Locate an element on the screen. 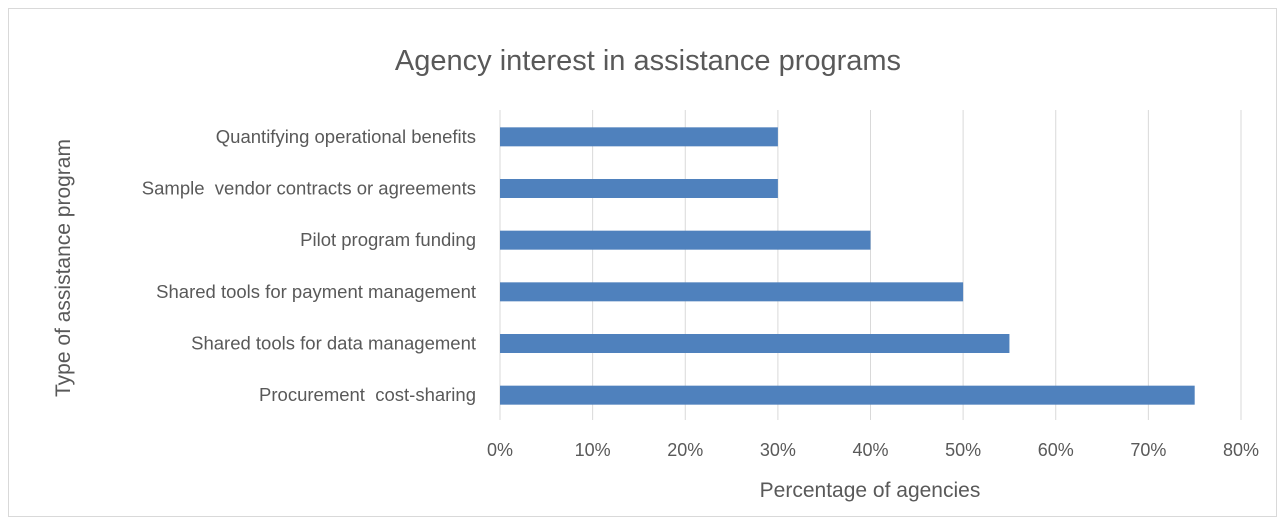 The height and width of the screenshot is (527, 1287). x-axis-title: Percentage of agencies is located at coordinates (870, 490).